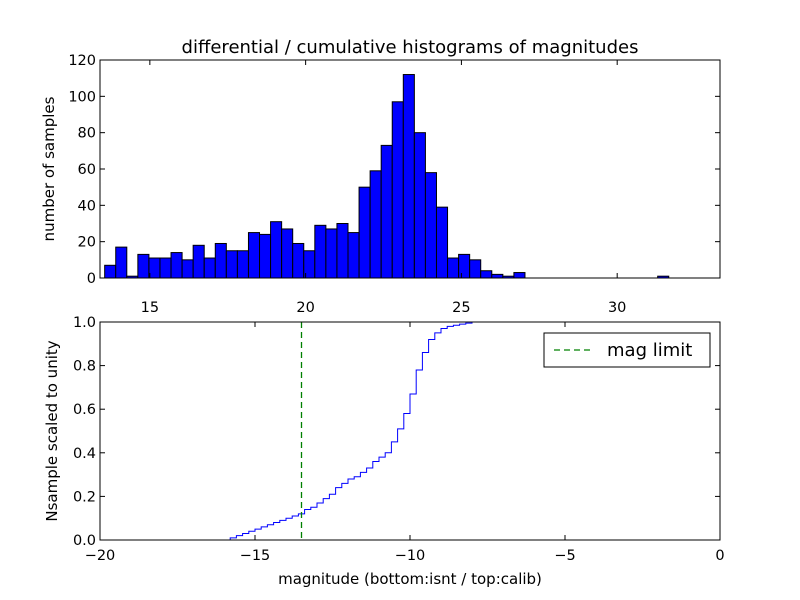 The image size is (800, 600). Describe the element at coordinates (410, 556) in the screenshot. I see `cumulative-xtick-label: −10` at that location.